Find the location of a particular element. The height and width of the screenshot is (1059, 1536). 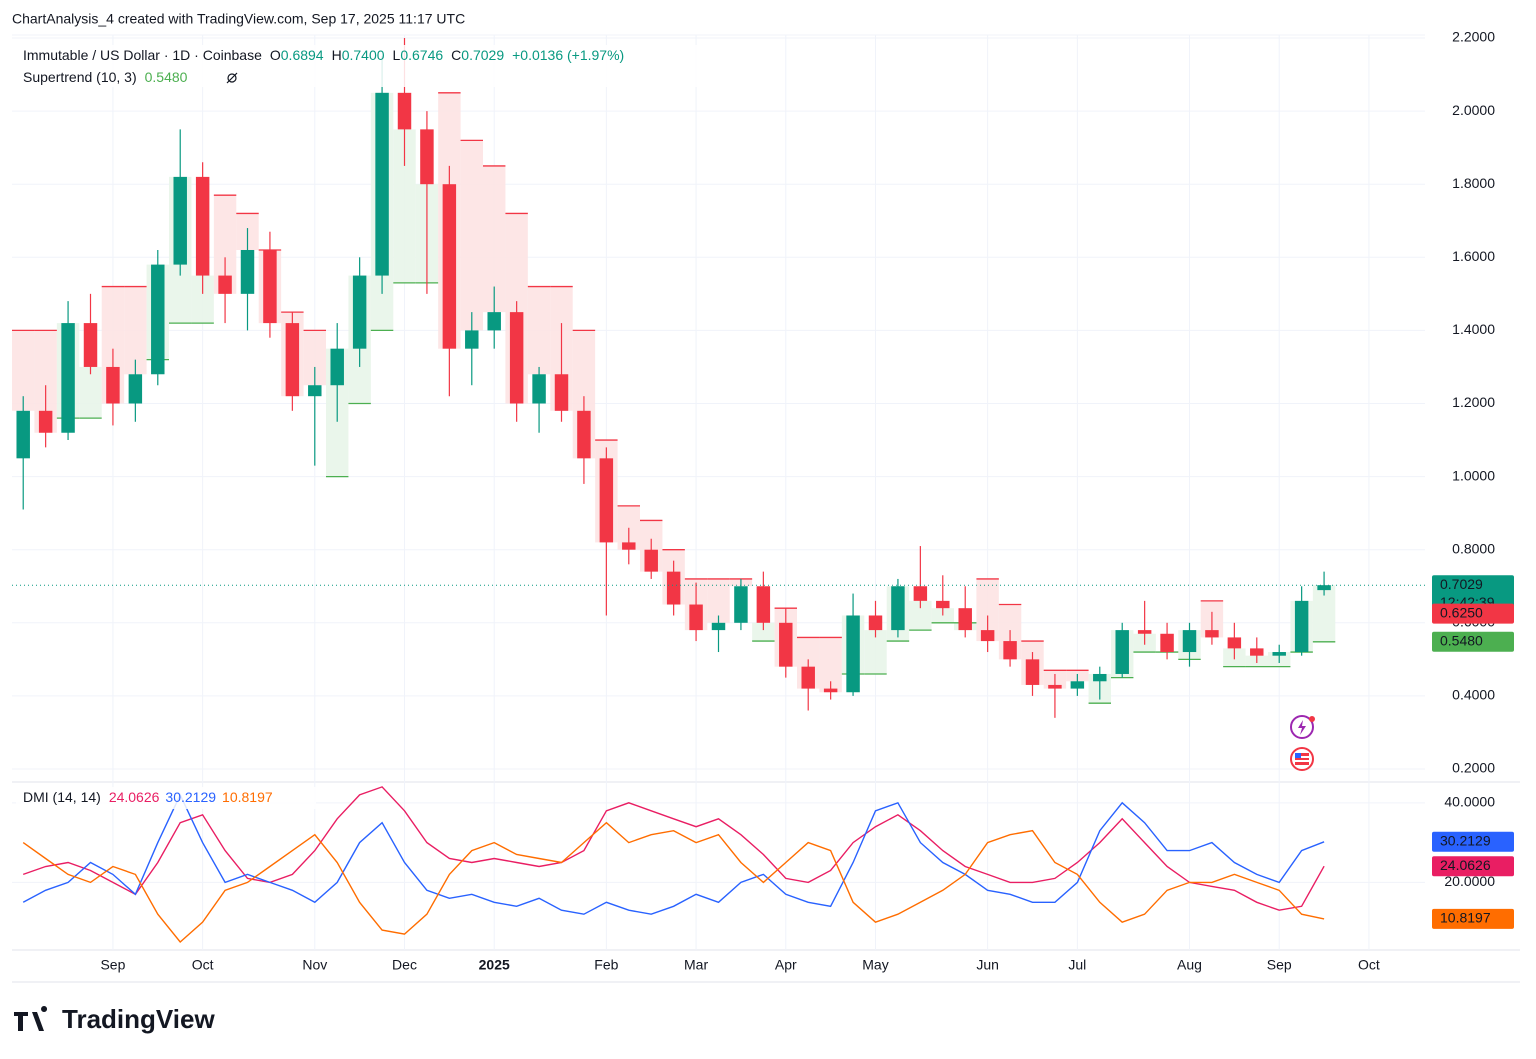

dmi-title: DMI (14, 14) is located at coordinates (62, 797).